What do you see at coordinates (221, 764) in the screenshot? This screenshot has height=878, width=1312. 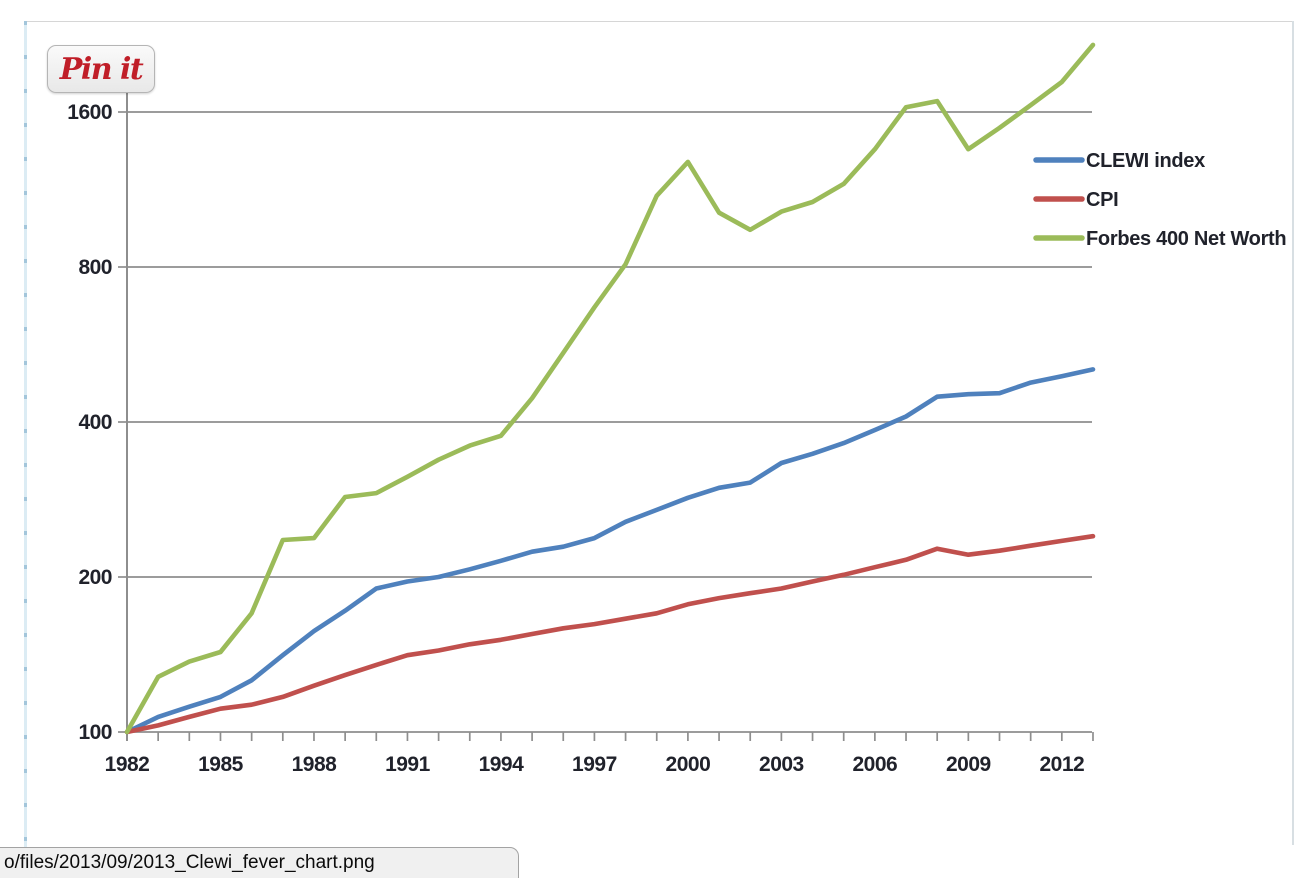 I see `x-axis-label-1985: 1985` at bounding box center [221, 764].